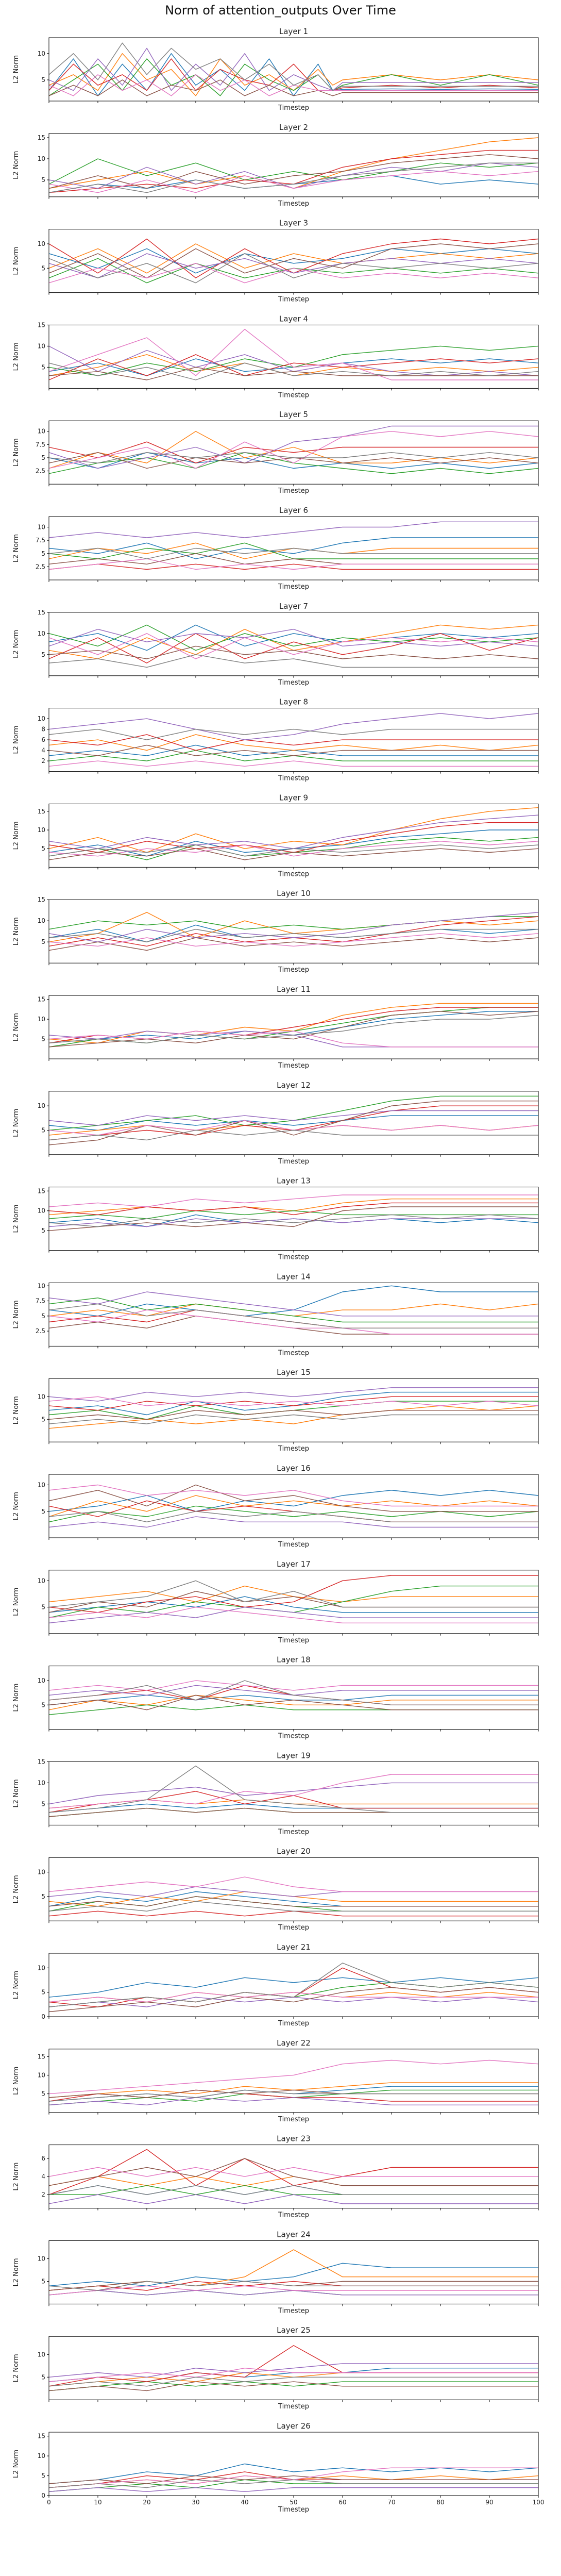 This screenshot has height=2576, width=561. Describe the element at coordinates (43, 2017) in the screenshot. I see `y-tick-label: 0` at that location.